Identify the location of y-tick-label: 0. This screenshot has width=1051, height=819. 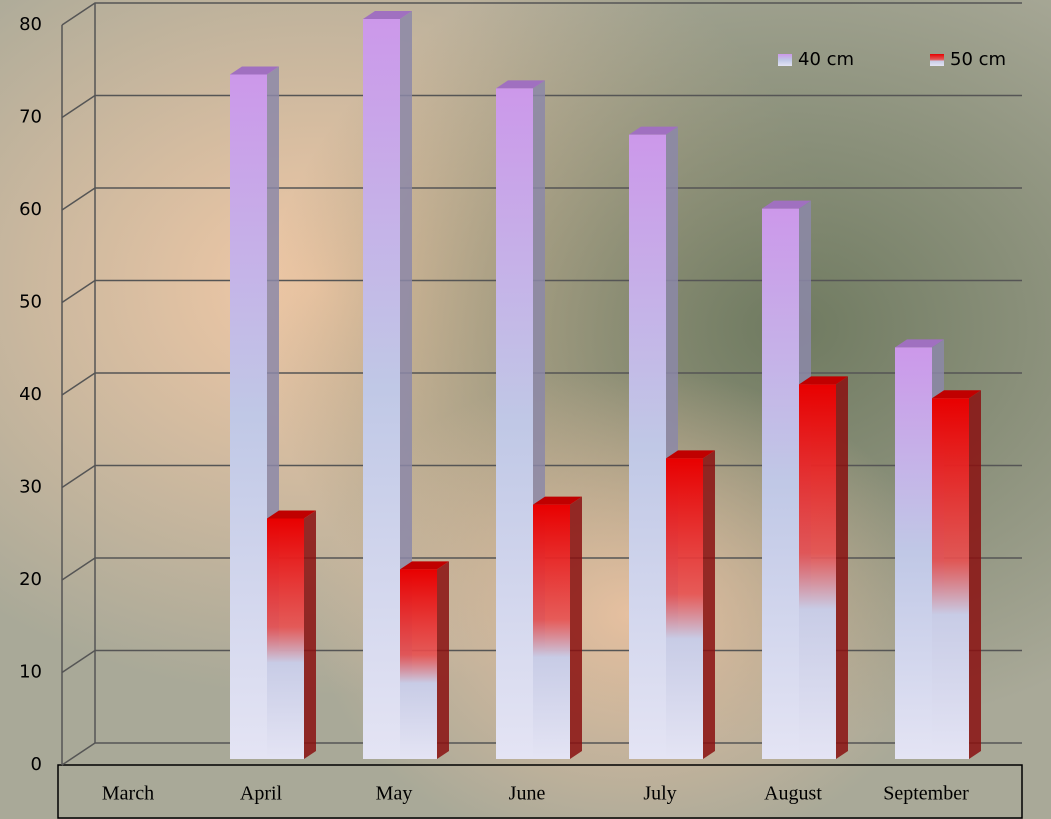
(36, 764).